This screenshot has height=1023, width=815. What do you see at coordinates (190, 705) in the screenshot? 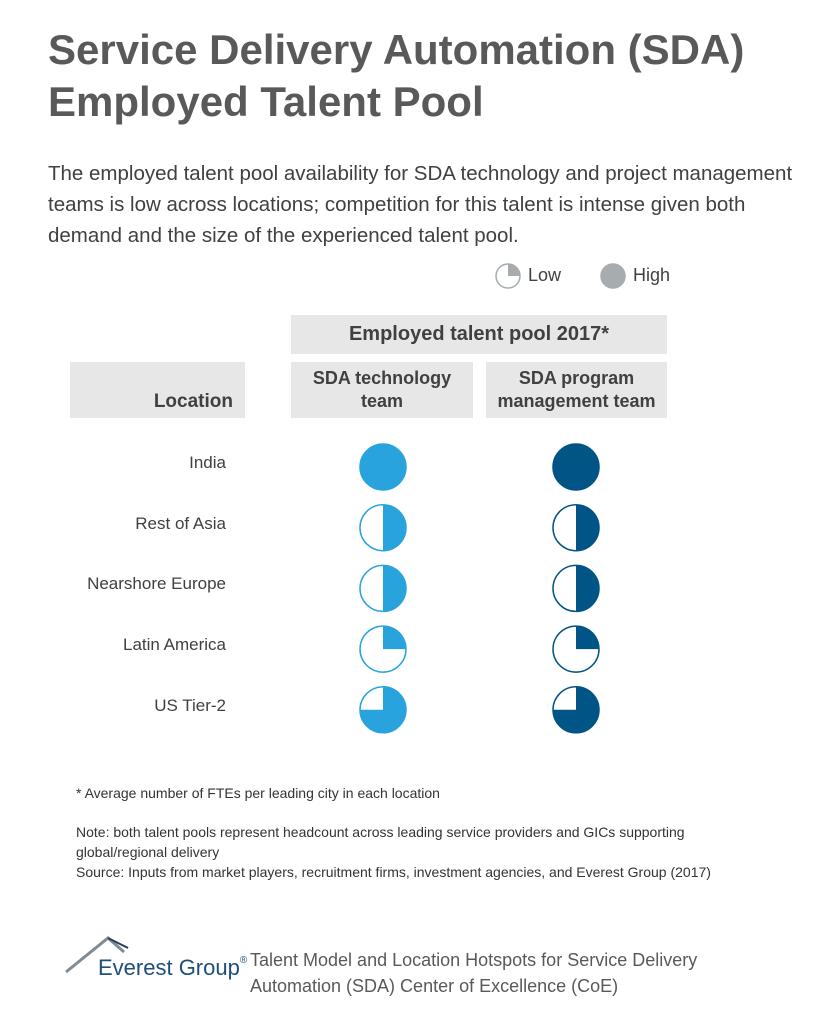
I see `location: US Tier-2` at bounding box center [190, 705].